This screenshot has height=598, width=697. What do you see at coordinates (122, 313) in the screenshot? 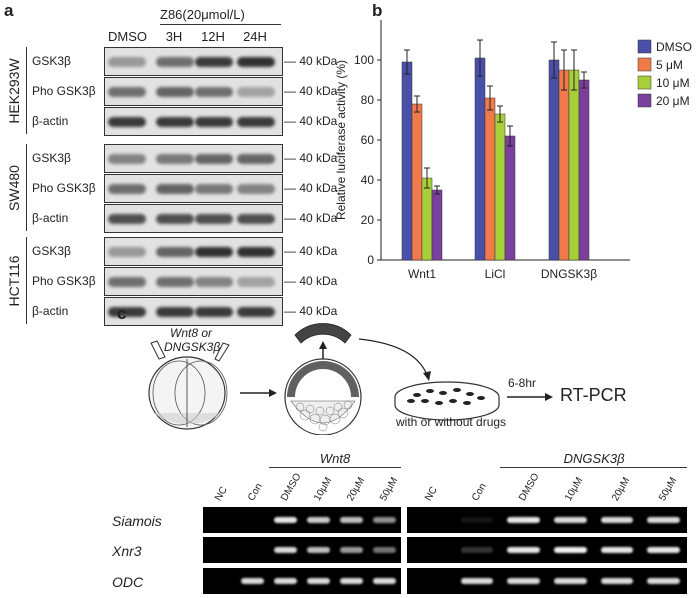
I see `panel-c-label: c` at bounding box center [122, 313].